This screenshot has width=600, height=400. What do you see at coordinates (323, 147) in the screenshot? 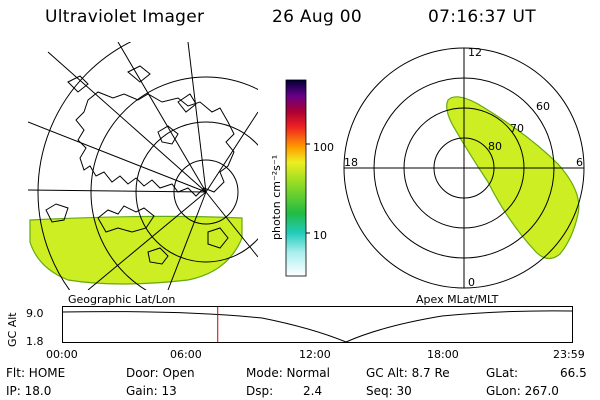
I see `colorbar-tick-100: 100` at bounding box center [323, 147].